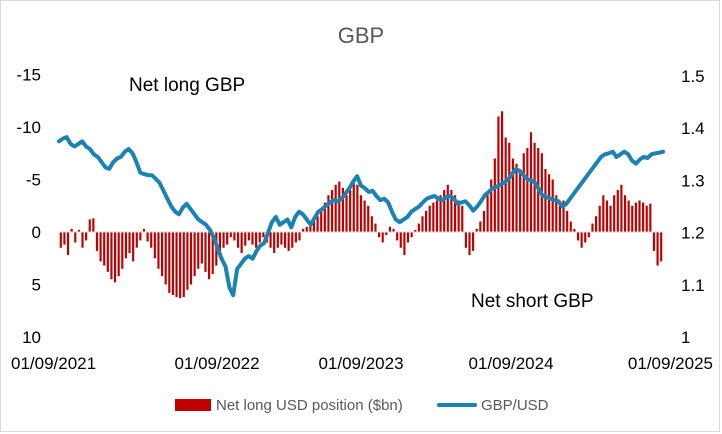  What do you see at coordinates (685, 337) in the screenshot?
I see `right-tick-label: 1` at bounding box center [685, 337].